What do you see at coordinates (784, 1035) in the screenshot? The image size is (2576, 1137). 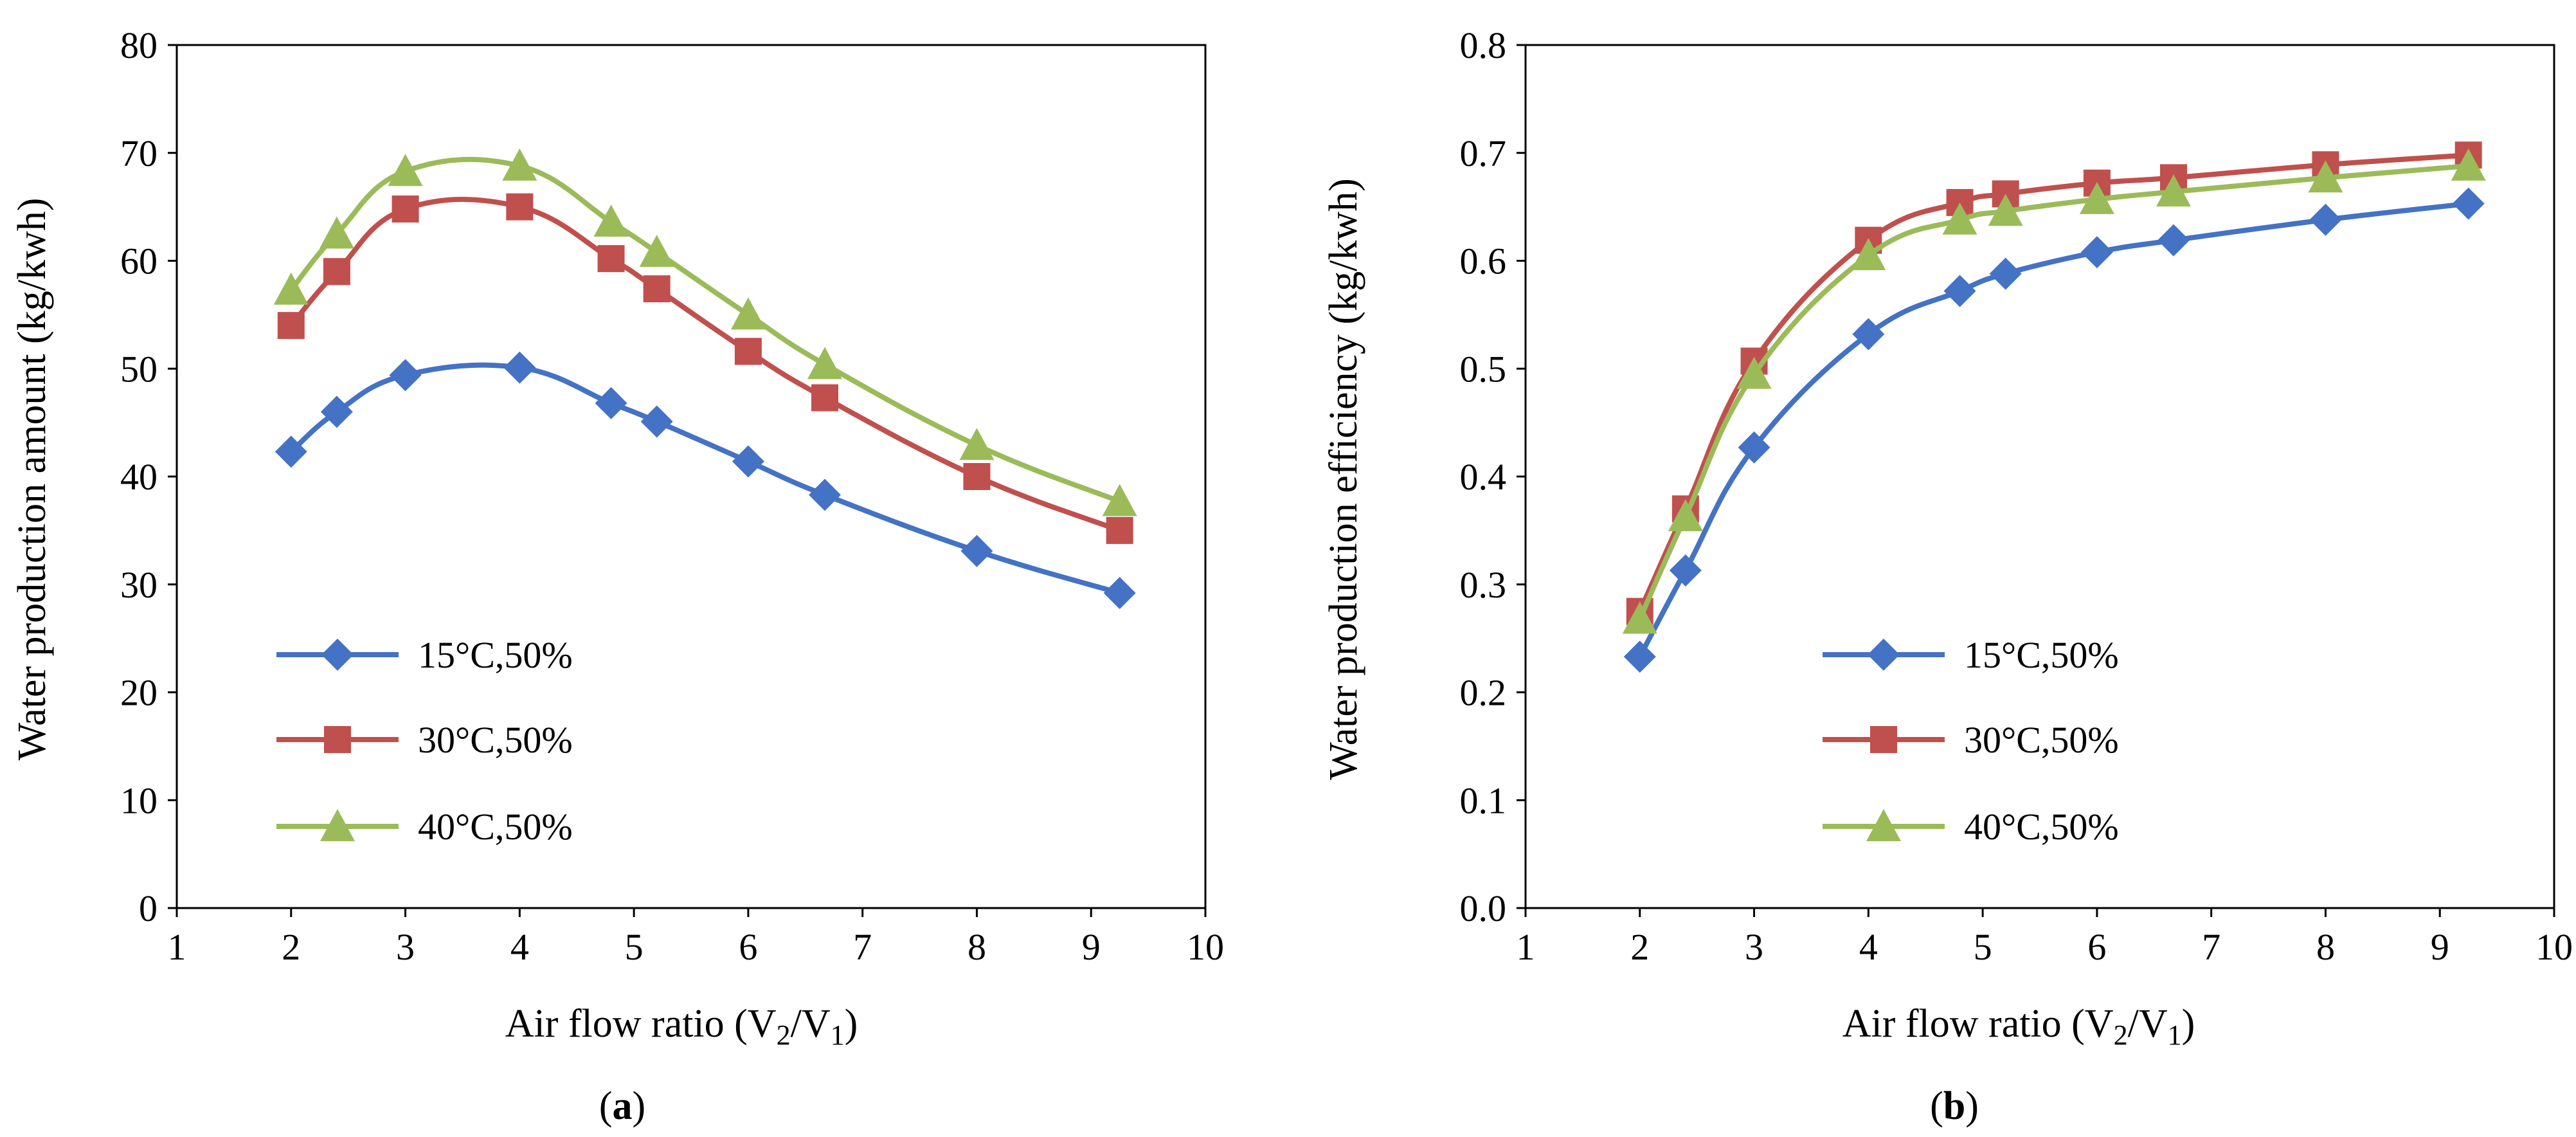 I see `x-axis-label-sub1: 2` at bounding box center [784, 1035].